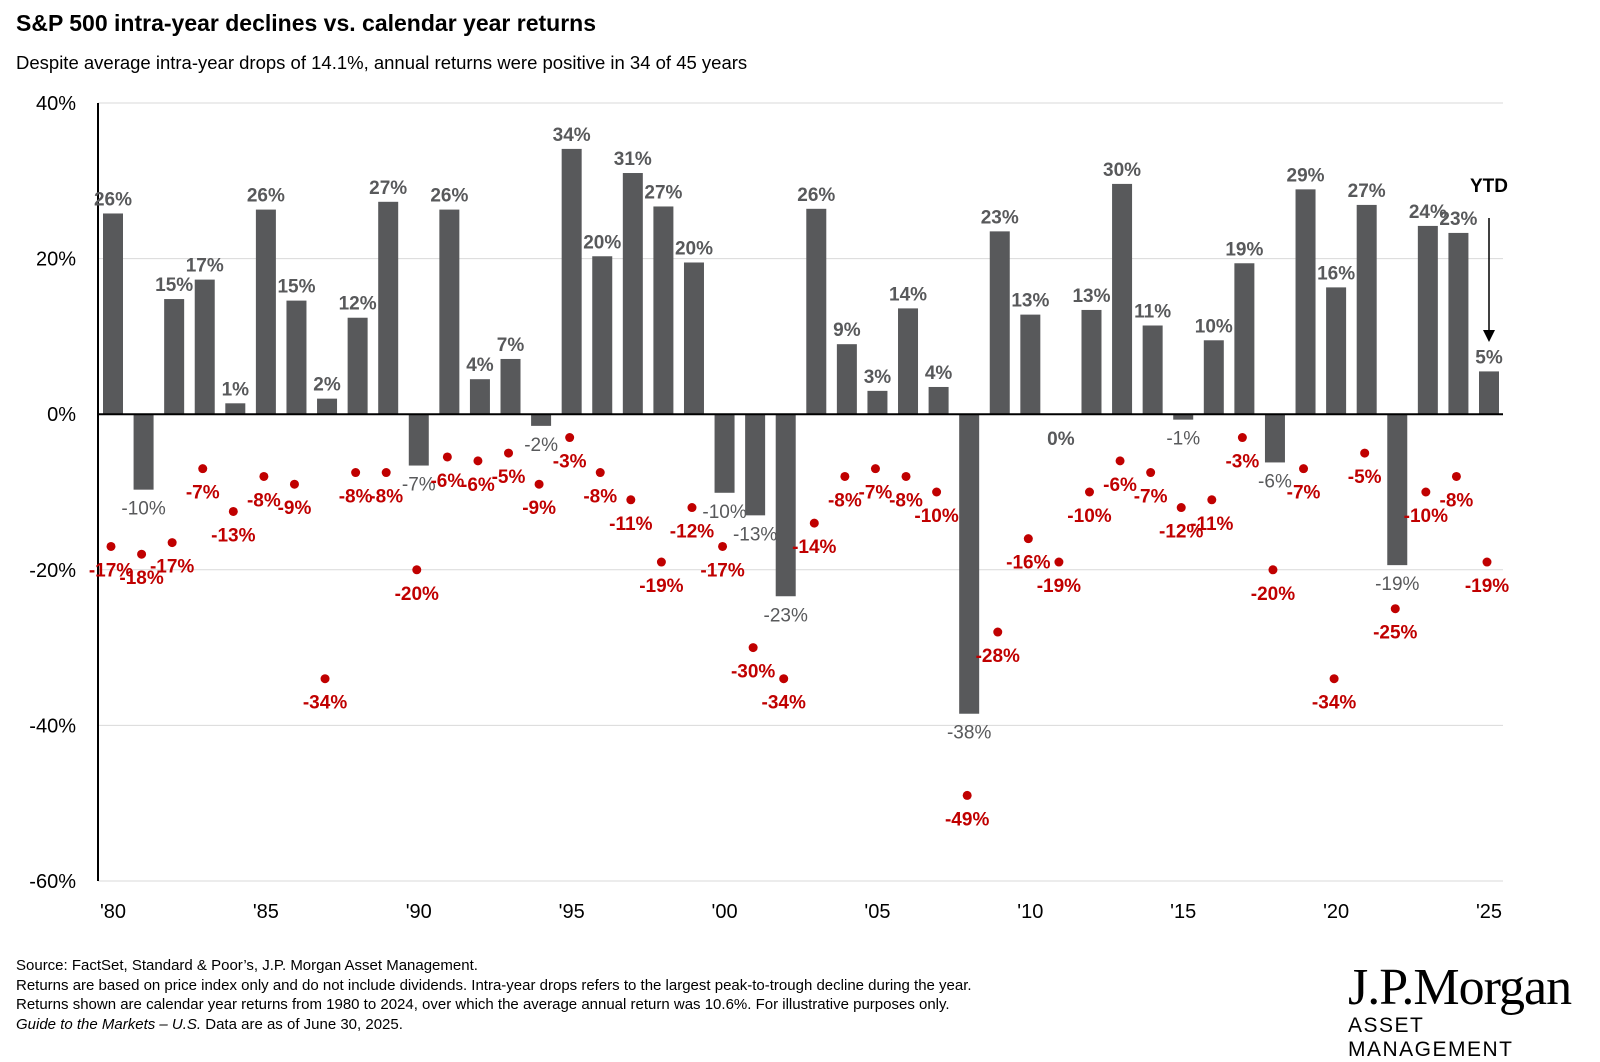 The width and height of the screenshot is (1600, 1062). What do you see at coordinates (847, 330) in the screenshot?
I see `return-label: 9%` at bounding box center [847, 330].